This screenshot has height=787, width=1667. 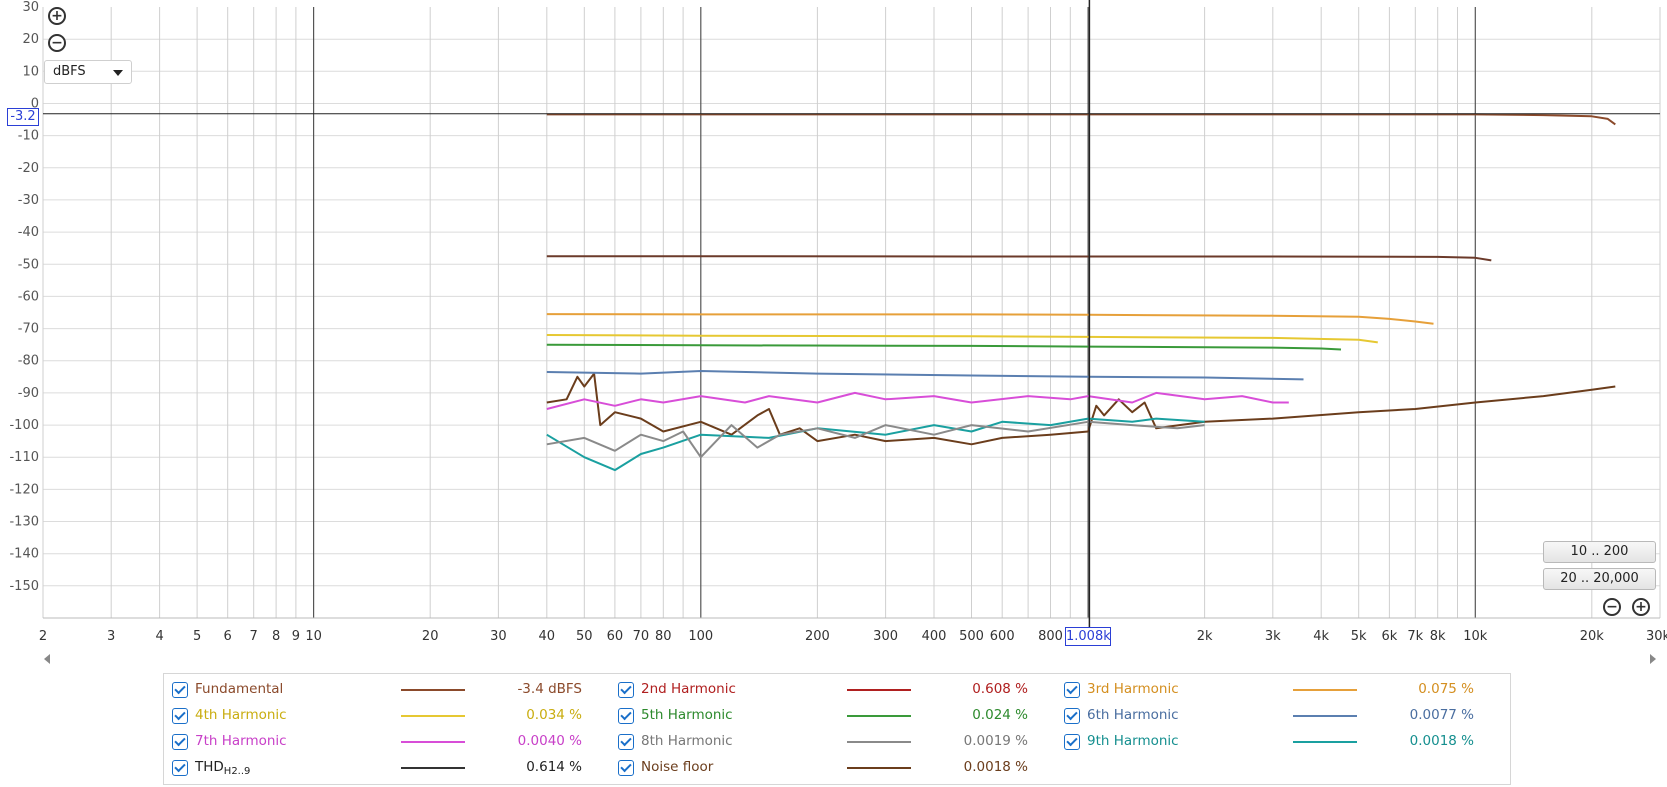 What do you see at coordinates (1653, 659) in the screenshot?
I see `scroll-right-icon` at bounding box center [1653, 659].